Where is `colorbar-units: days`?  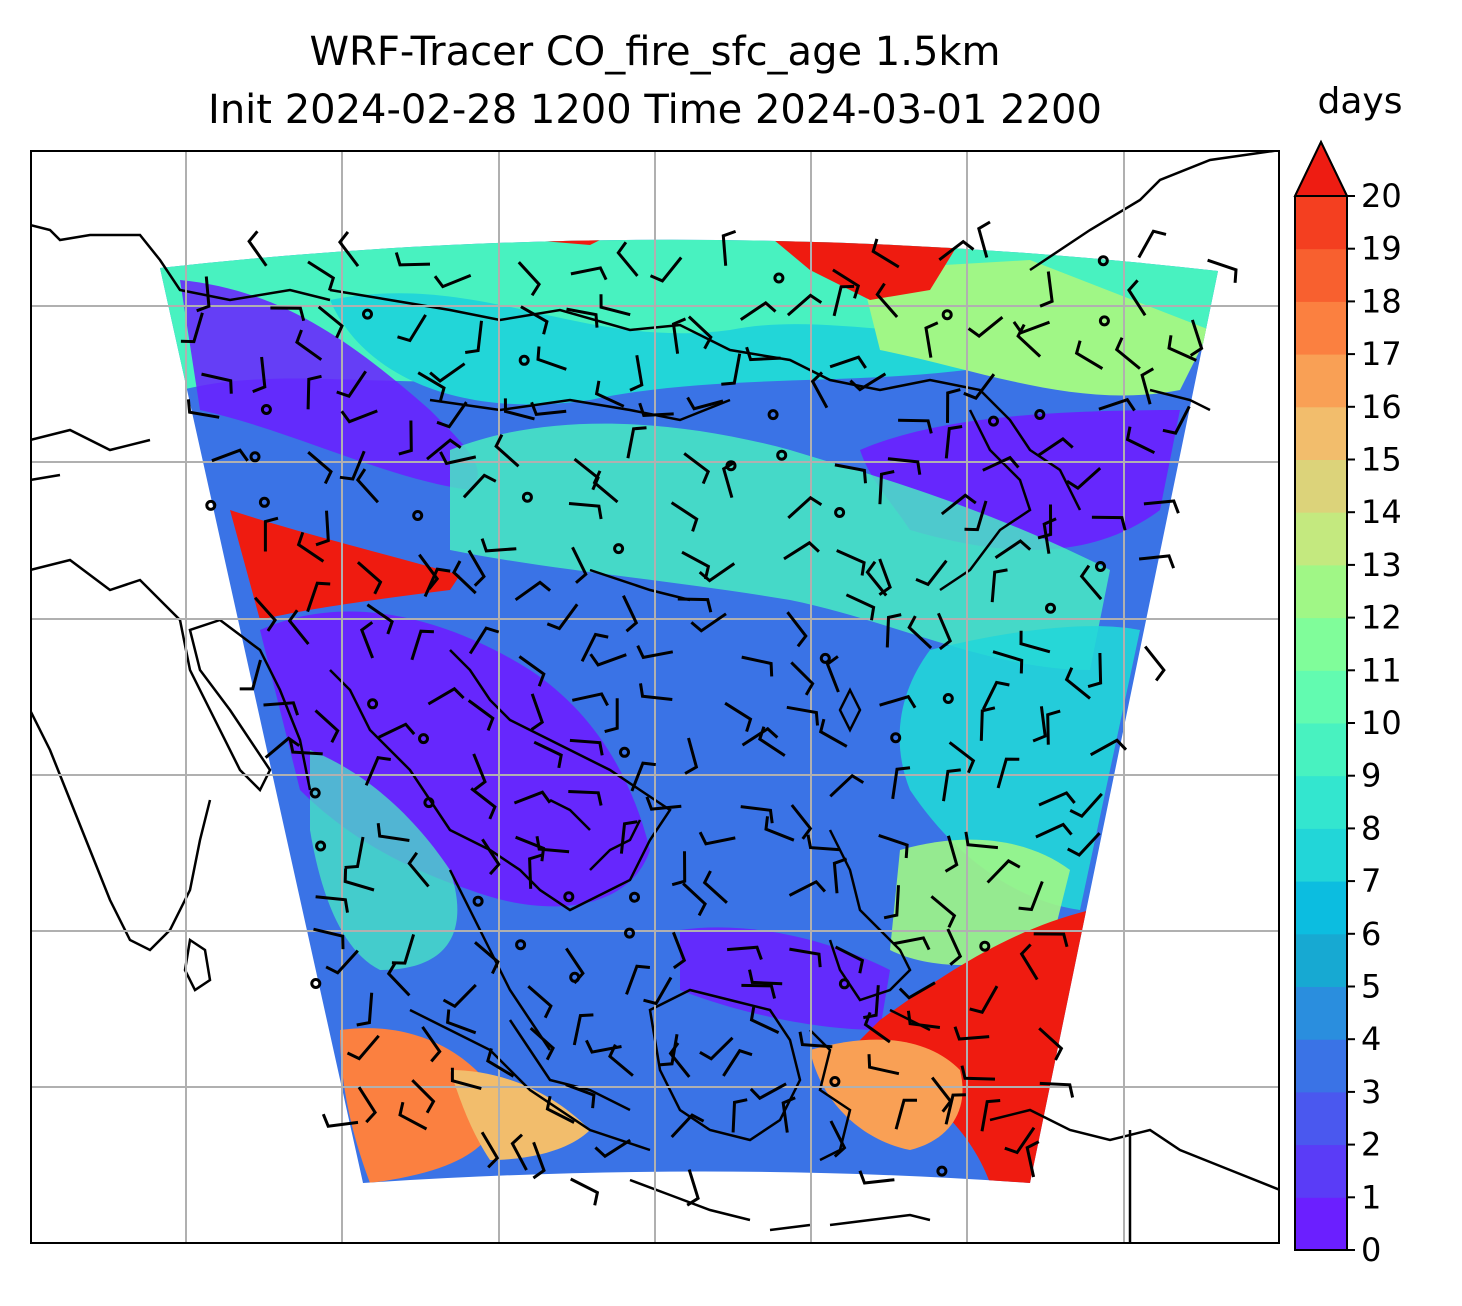
colorbar-units: days is located at coordinates (1360, 101).